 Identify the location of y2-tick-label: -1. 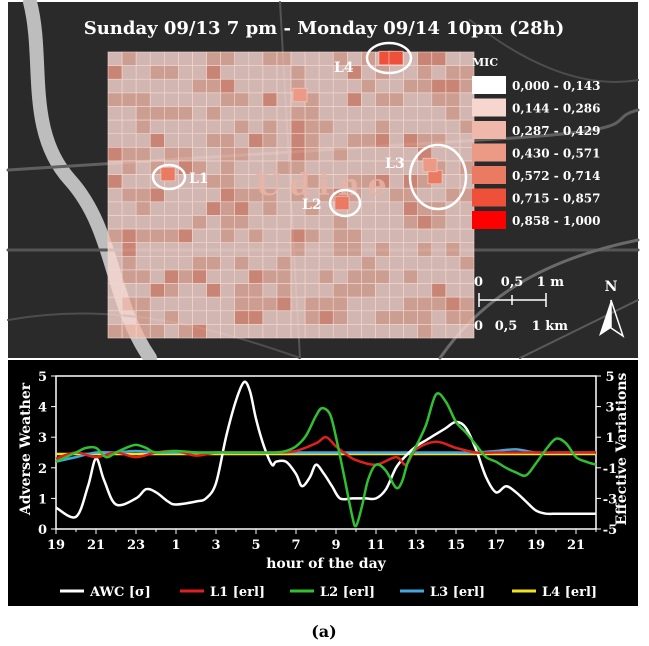
(610, 469).